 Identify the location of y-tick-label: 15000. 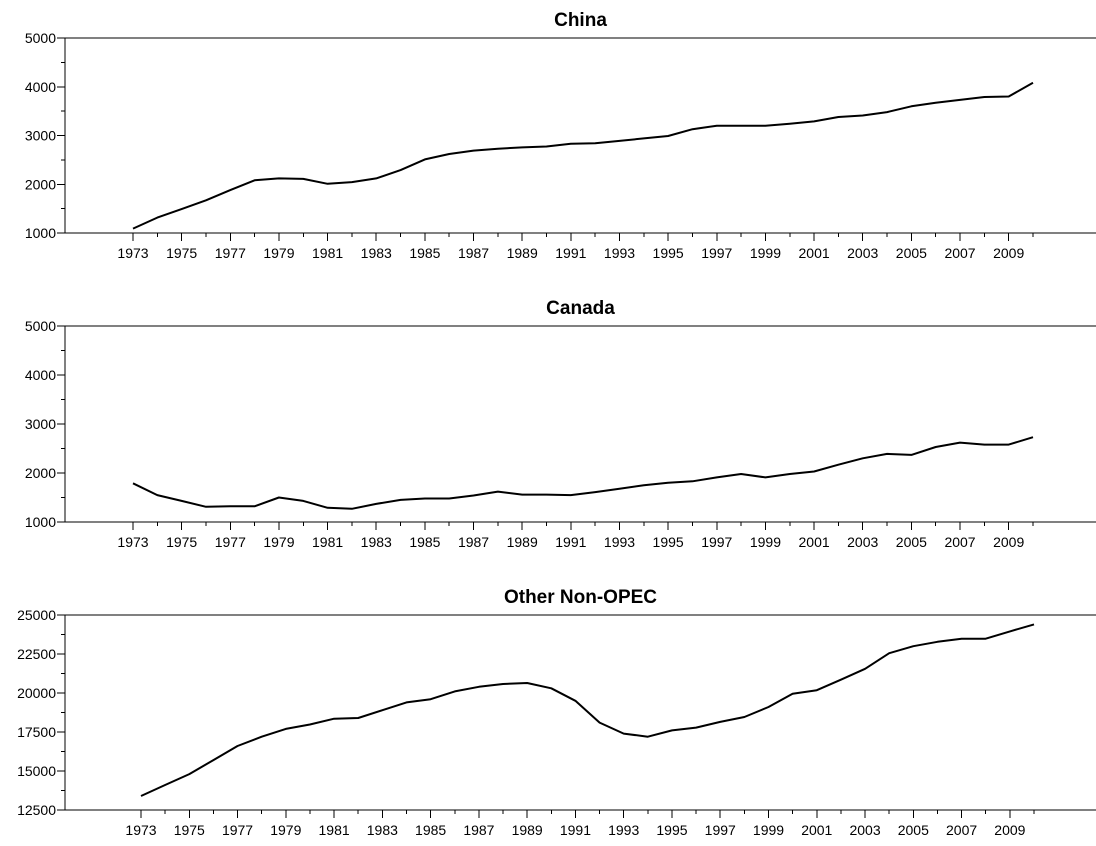
(36, 771).